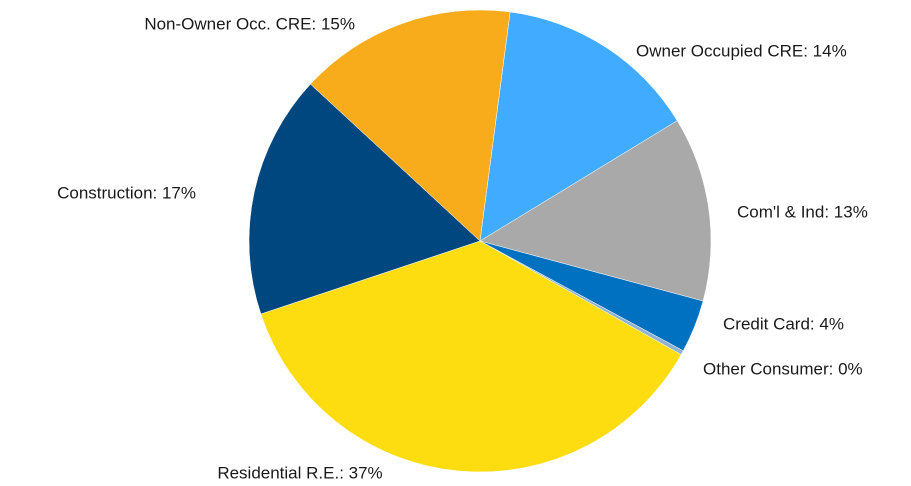 The image size is (911, 486). Describe the element at coordinates (783, 323) in the screenshot. I see `slice-label: Credit Card: 4%` at that location.